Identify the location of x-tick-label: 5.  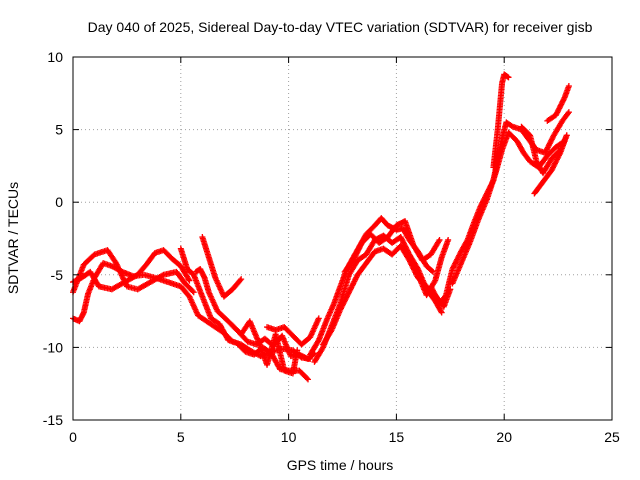
(181, 437).